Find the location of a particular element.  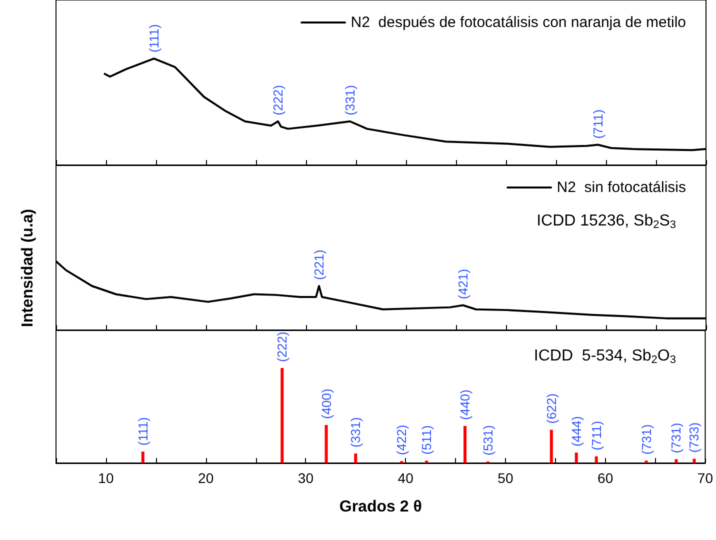

x-tick-label: 60 is located at coordinates (606, 478).